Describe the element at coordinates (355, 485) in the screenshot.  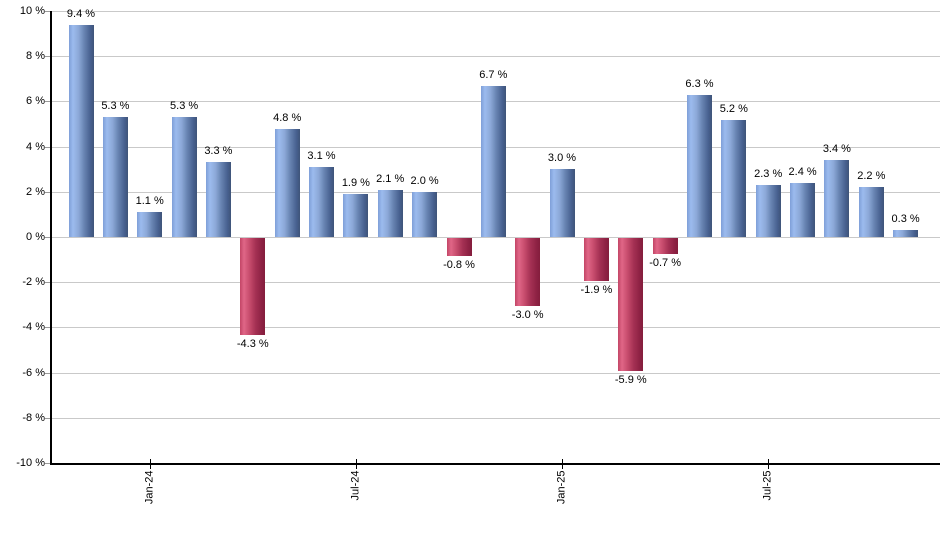
I see `x-axis-tick-label: Jul-24` at that location.